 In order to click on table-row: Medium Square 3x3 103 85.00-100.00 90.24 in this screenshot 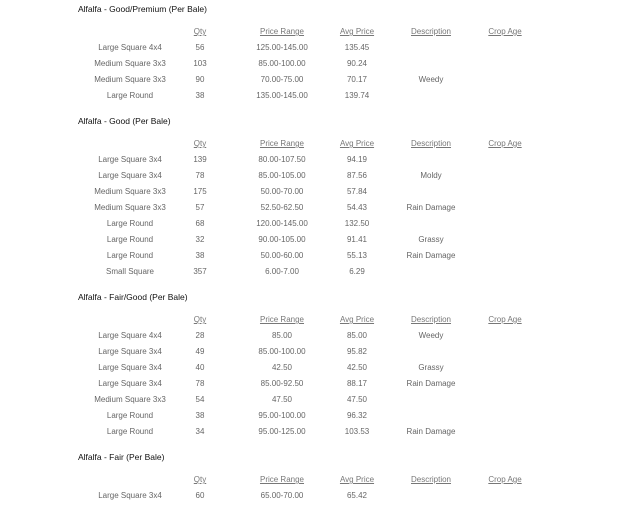, I will do `click(319, 64)`.